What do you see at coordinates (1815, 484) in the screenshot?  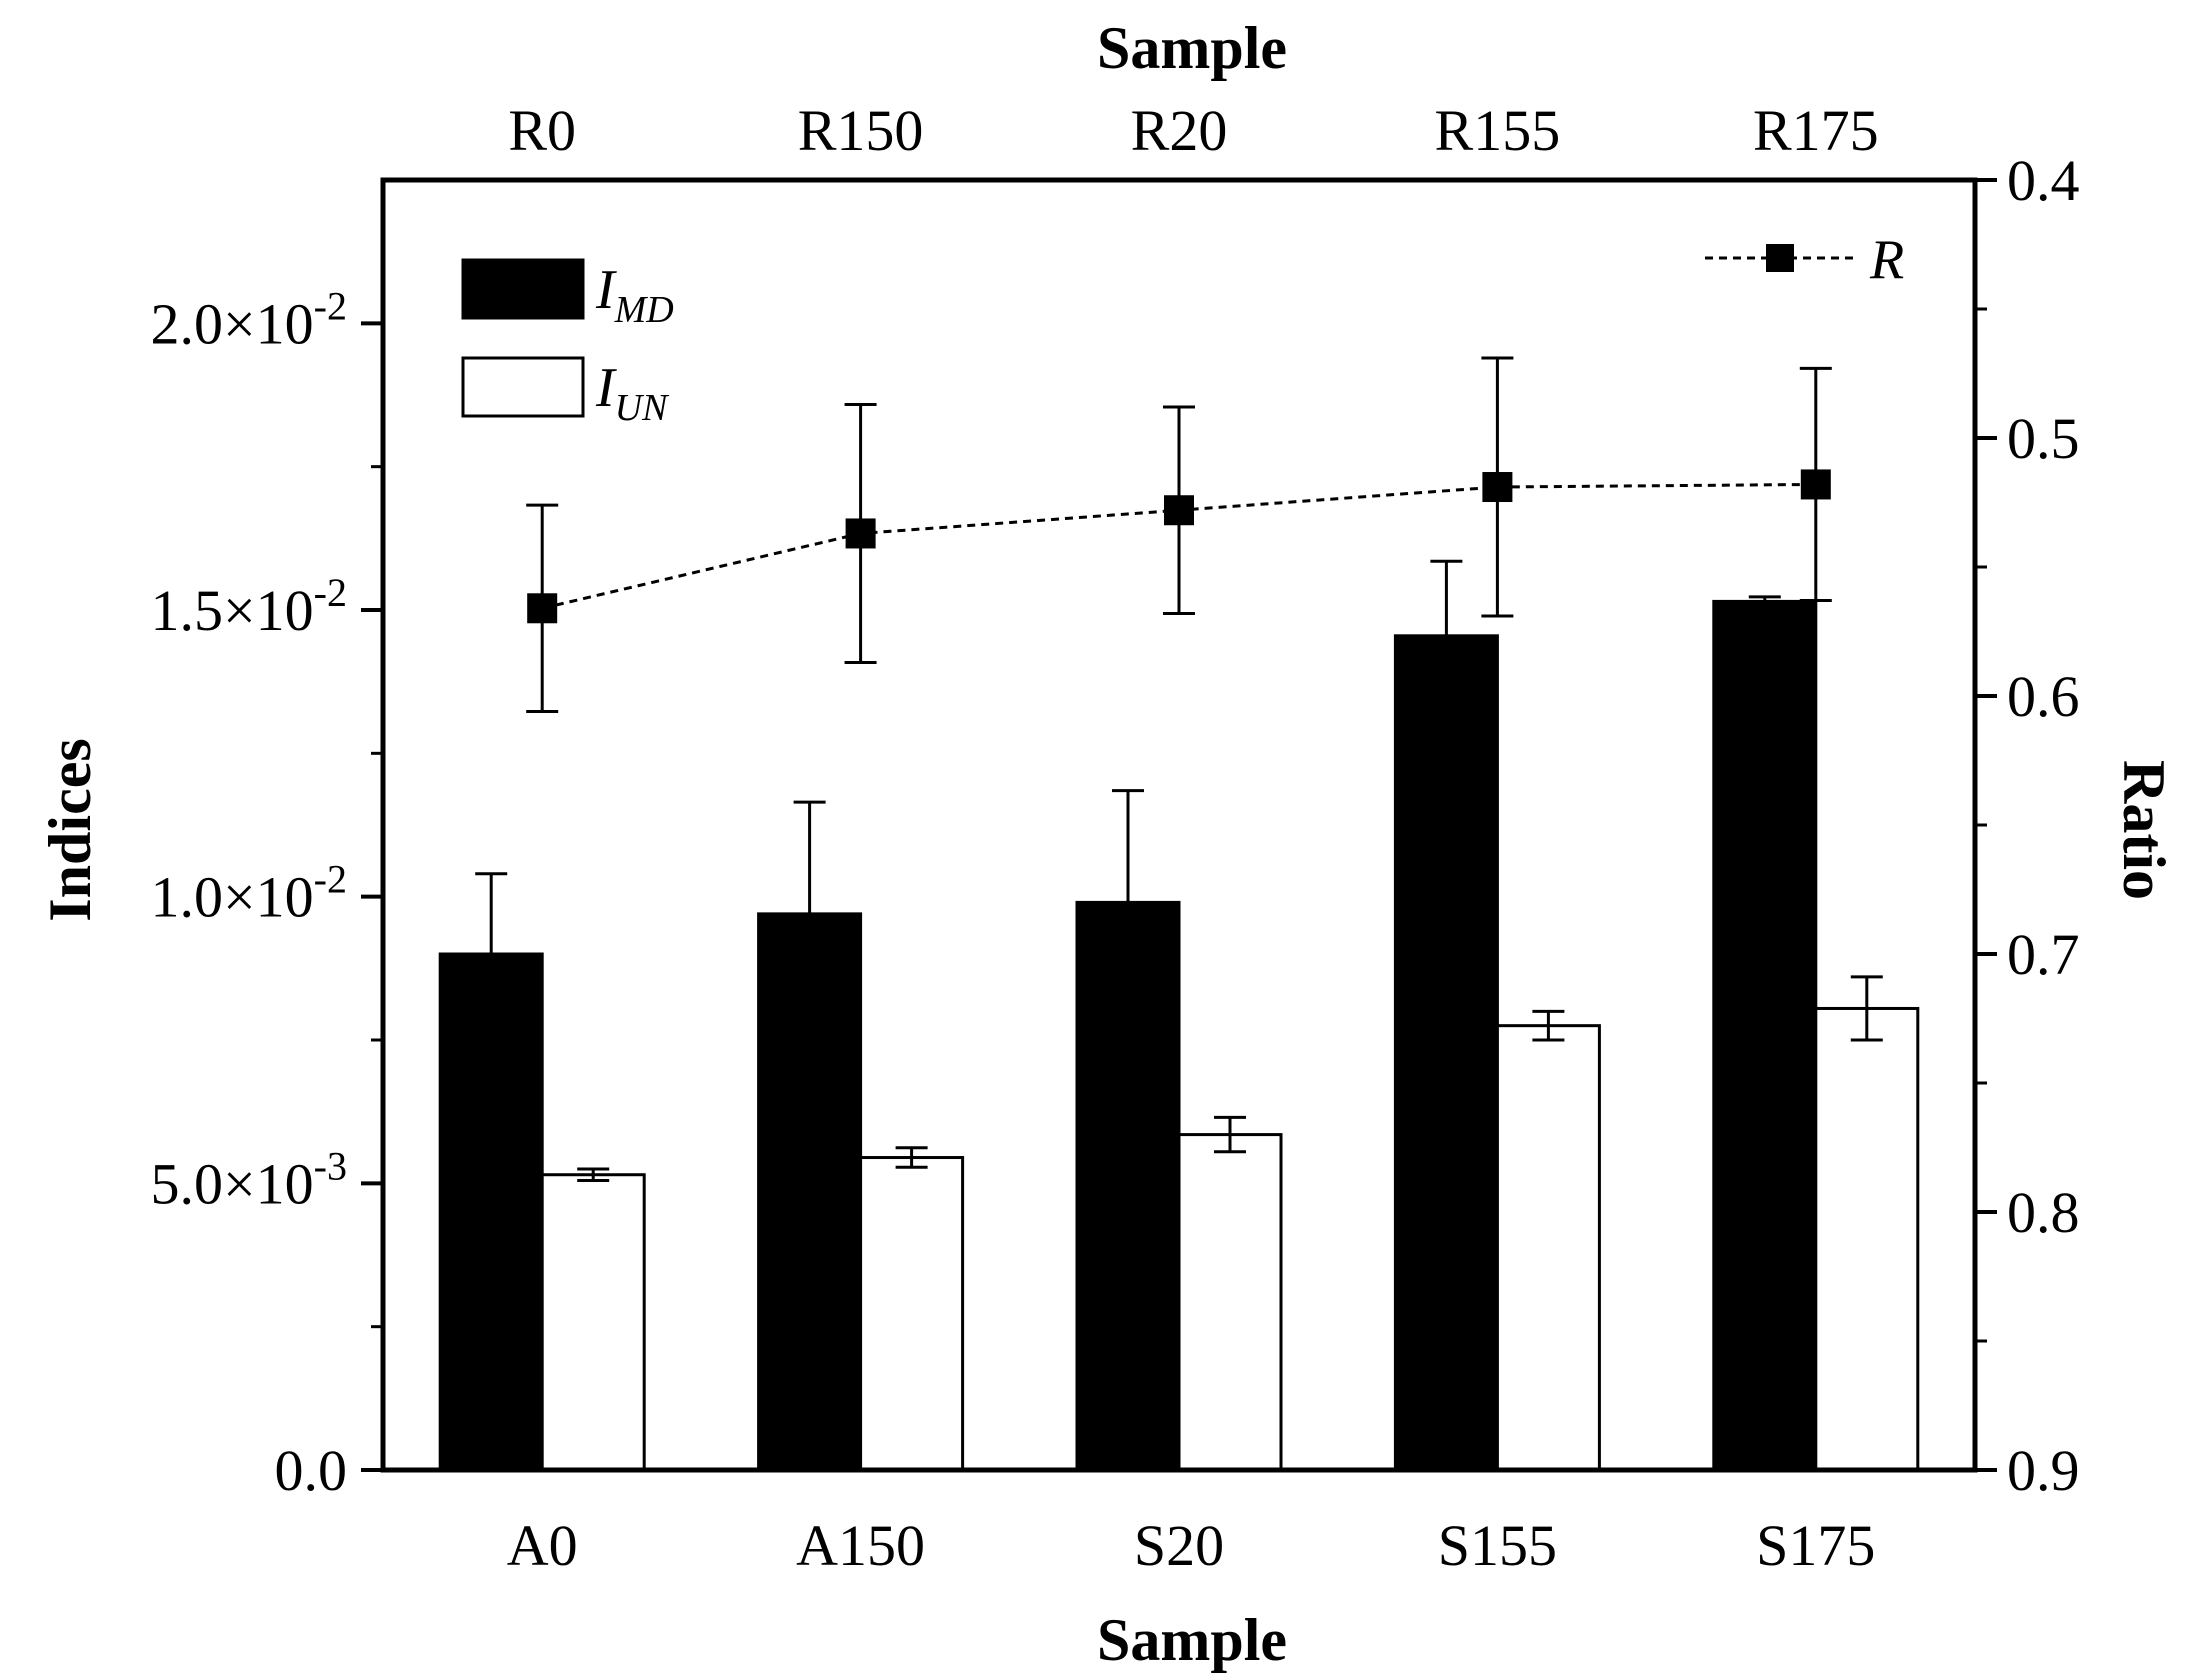 I see `marker-r-r175` at bounding box center [1815, 484].